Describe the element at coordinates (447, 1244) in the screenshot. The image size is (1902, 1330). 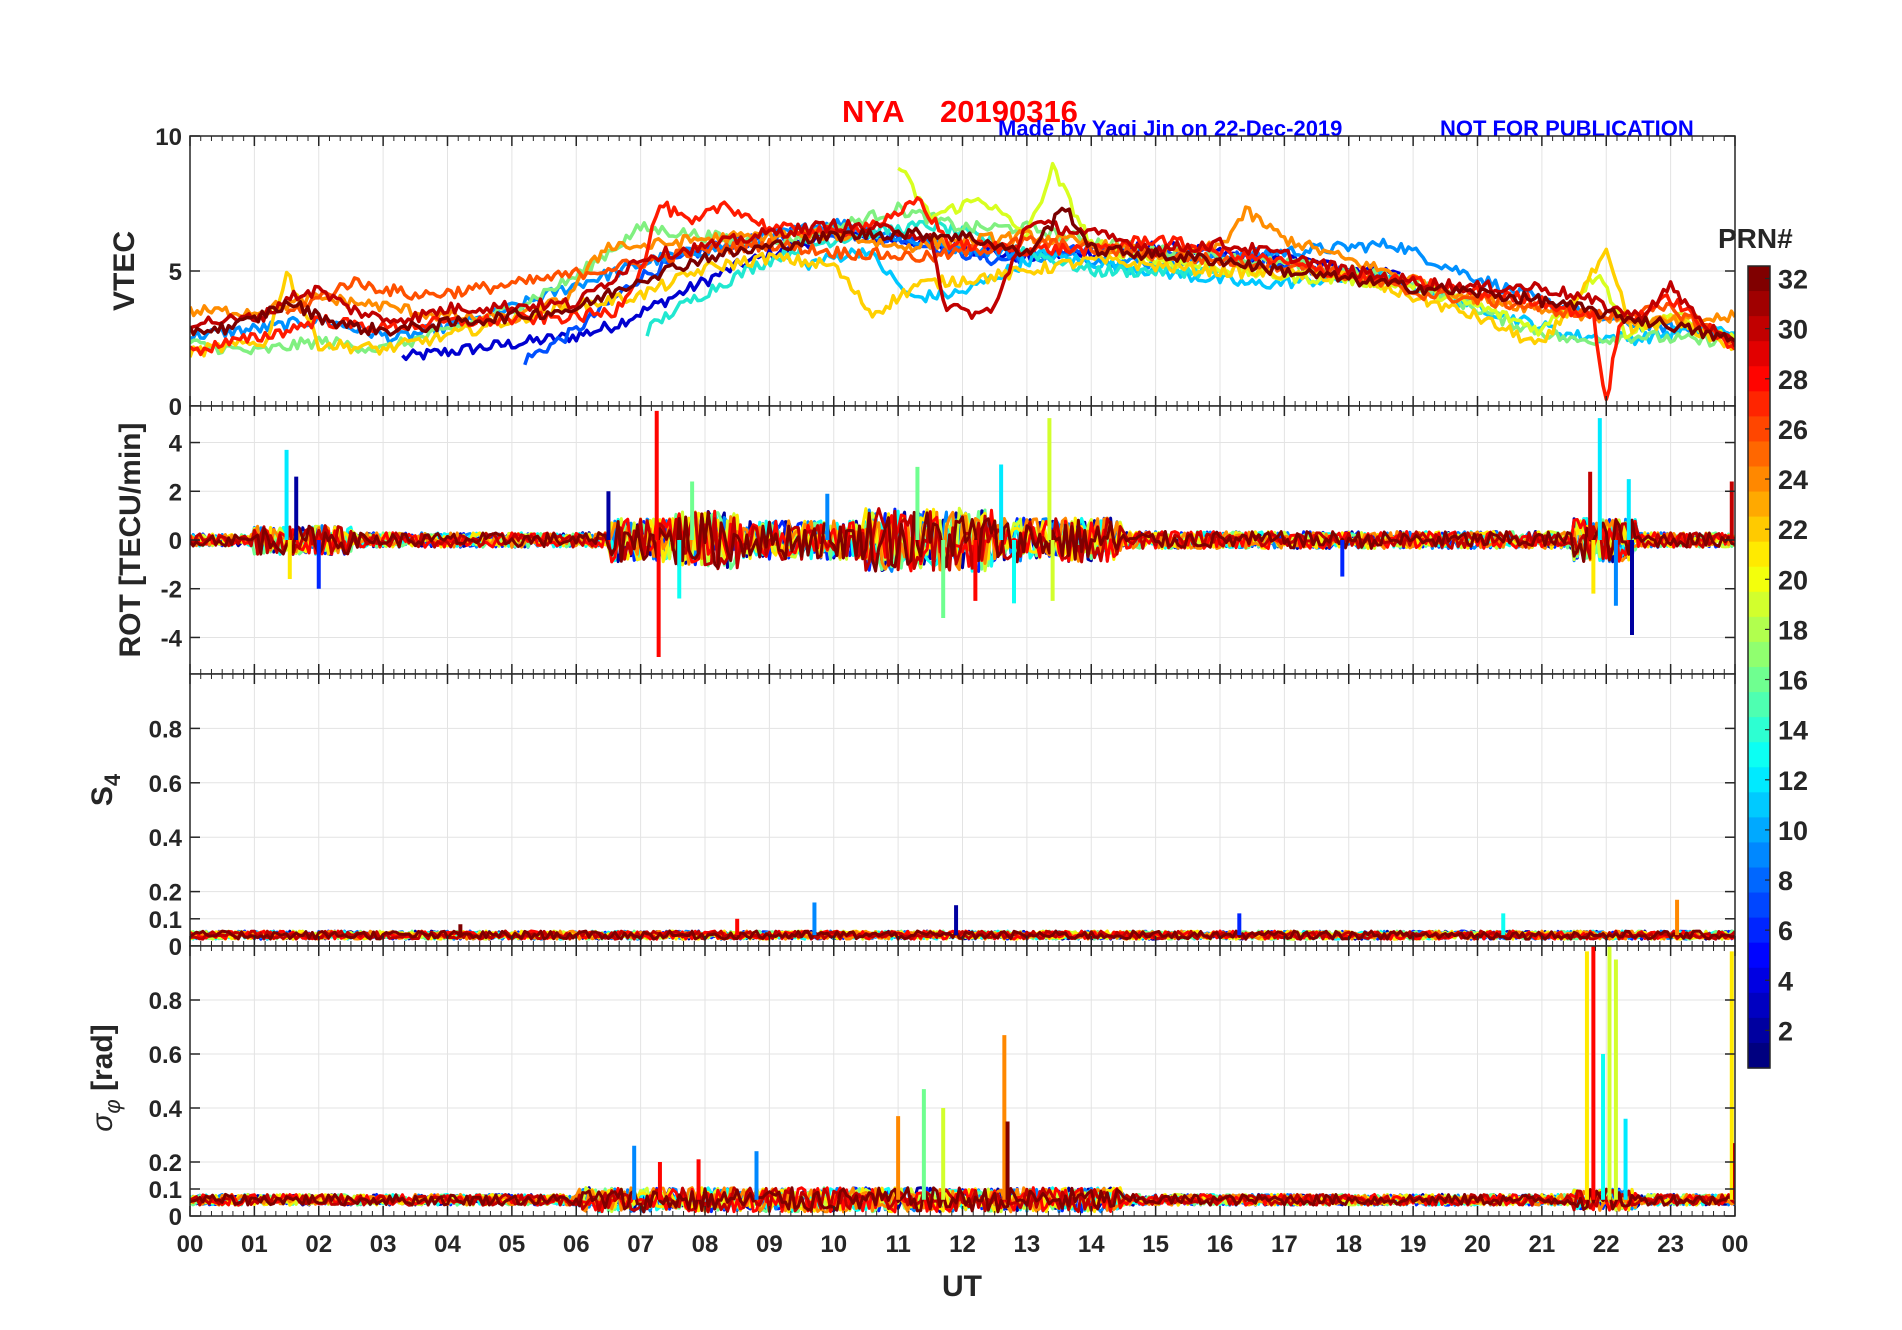
I see `x-tick-label: 04` at that location.